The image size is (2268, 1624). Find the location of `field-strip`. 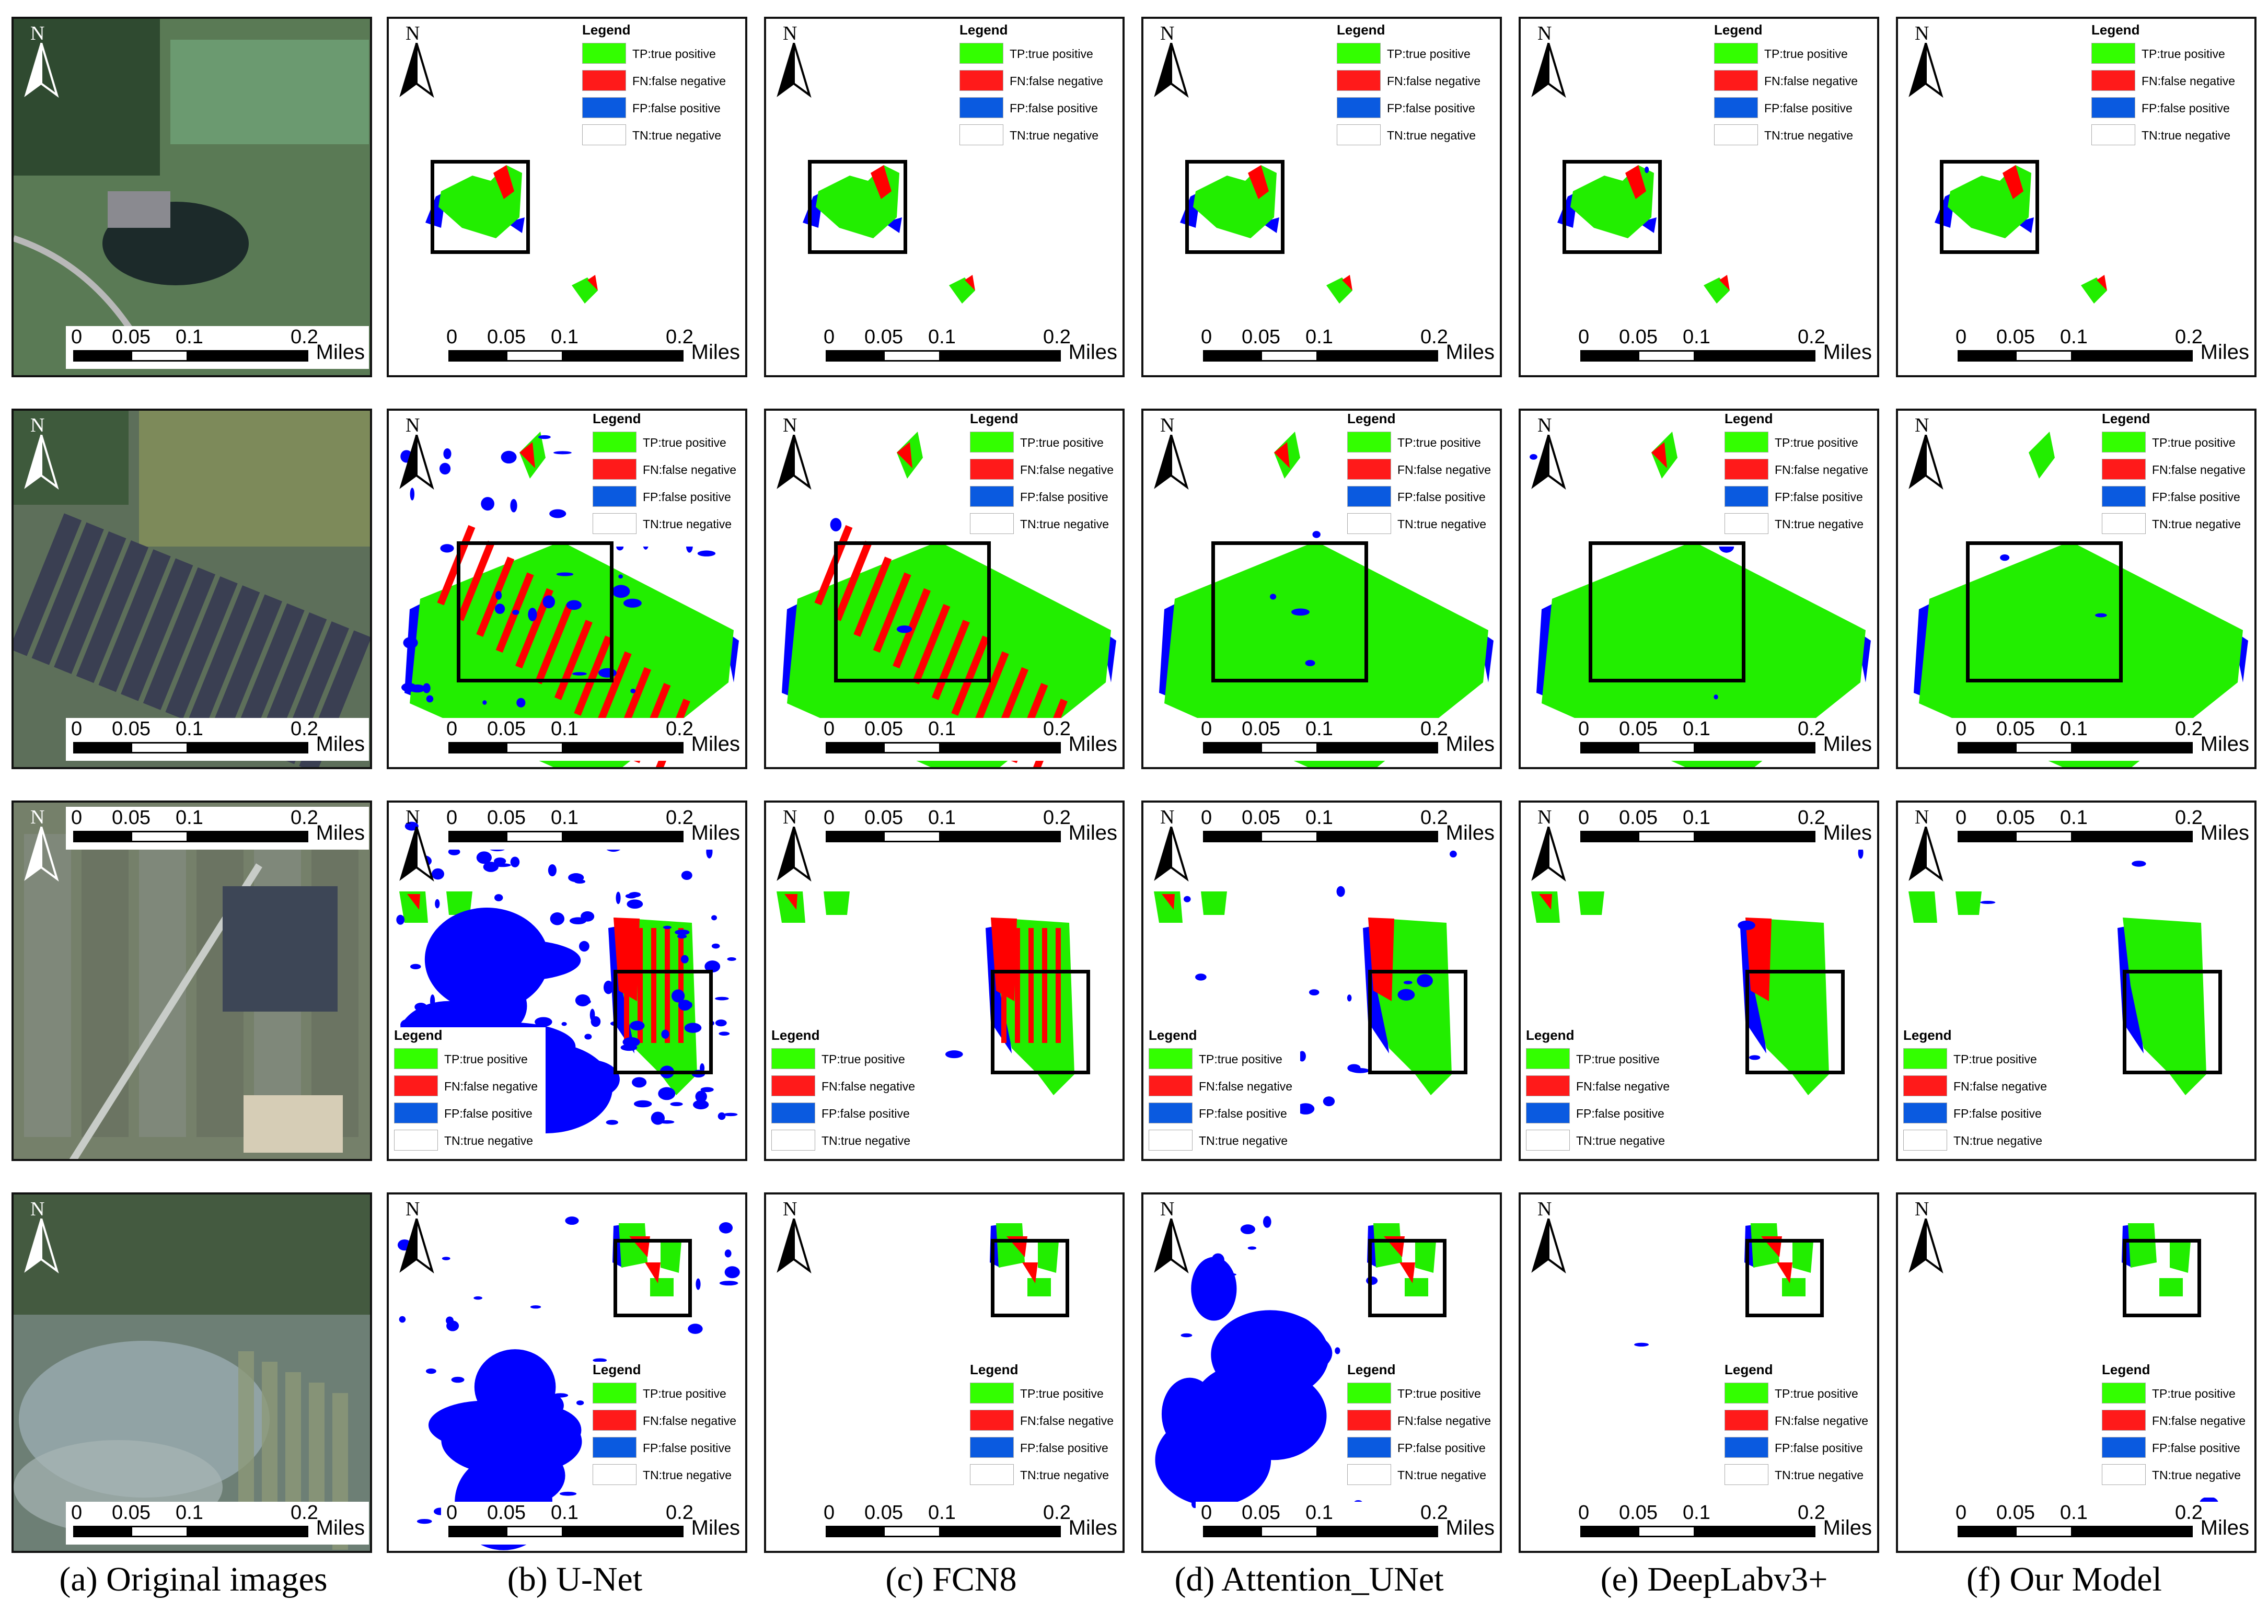

field-strip is located at coordinates (270, 1440).